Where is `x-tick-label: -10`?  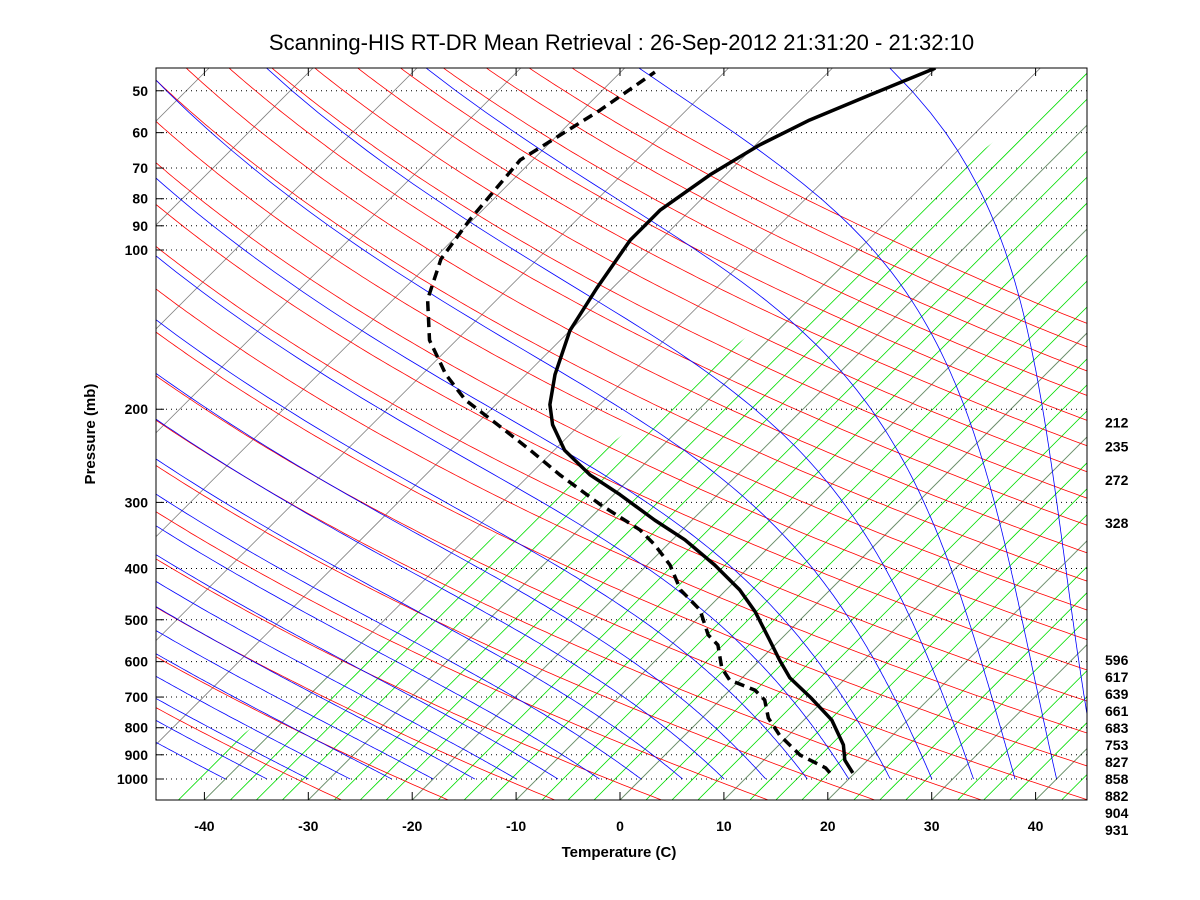 x-tick-label: -10 is located at coordinates (516, 826).